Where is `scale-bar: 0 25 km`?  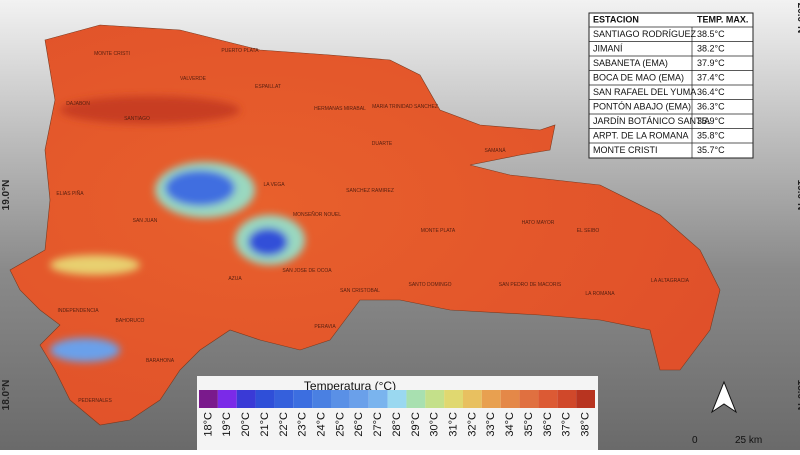 scale-bar: 0 25 km is located at coordinates (727, 440).